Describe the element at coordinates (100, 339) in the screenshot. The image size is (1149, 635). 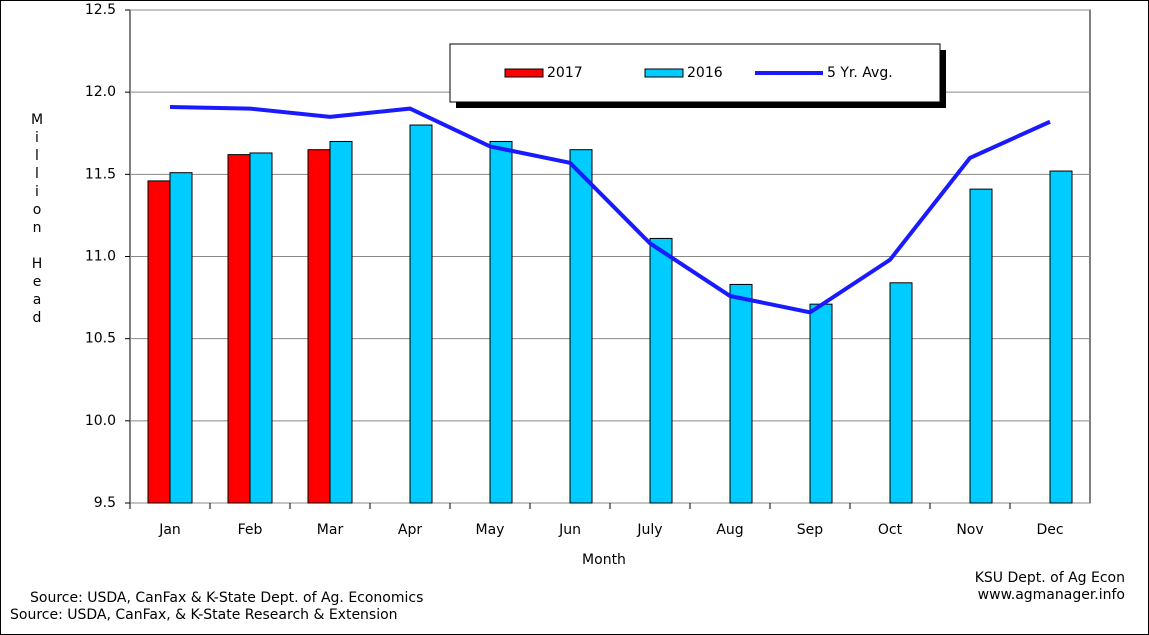
I see `y-tick-label: 10.5` at that location.